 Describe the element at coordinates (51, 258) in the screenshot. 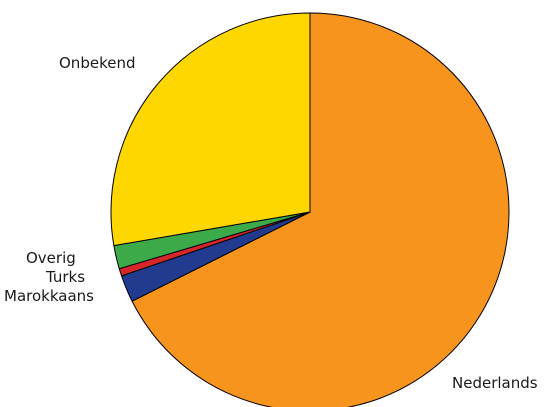

I see `label-overig: Overig` at that location.